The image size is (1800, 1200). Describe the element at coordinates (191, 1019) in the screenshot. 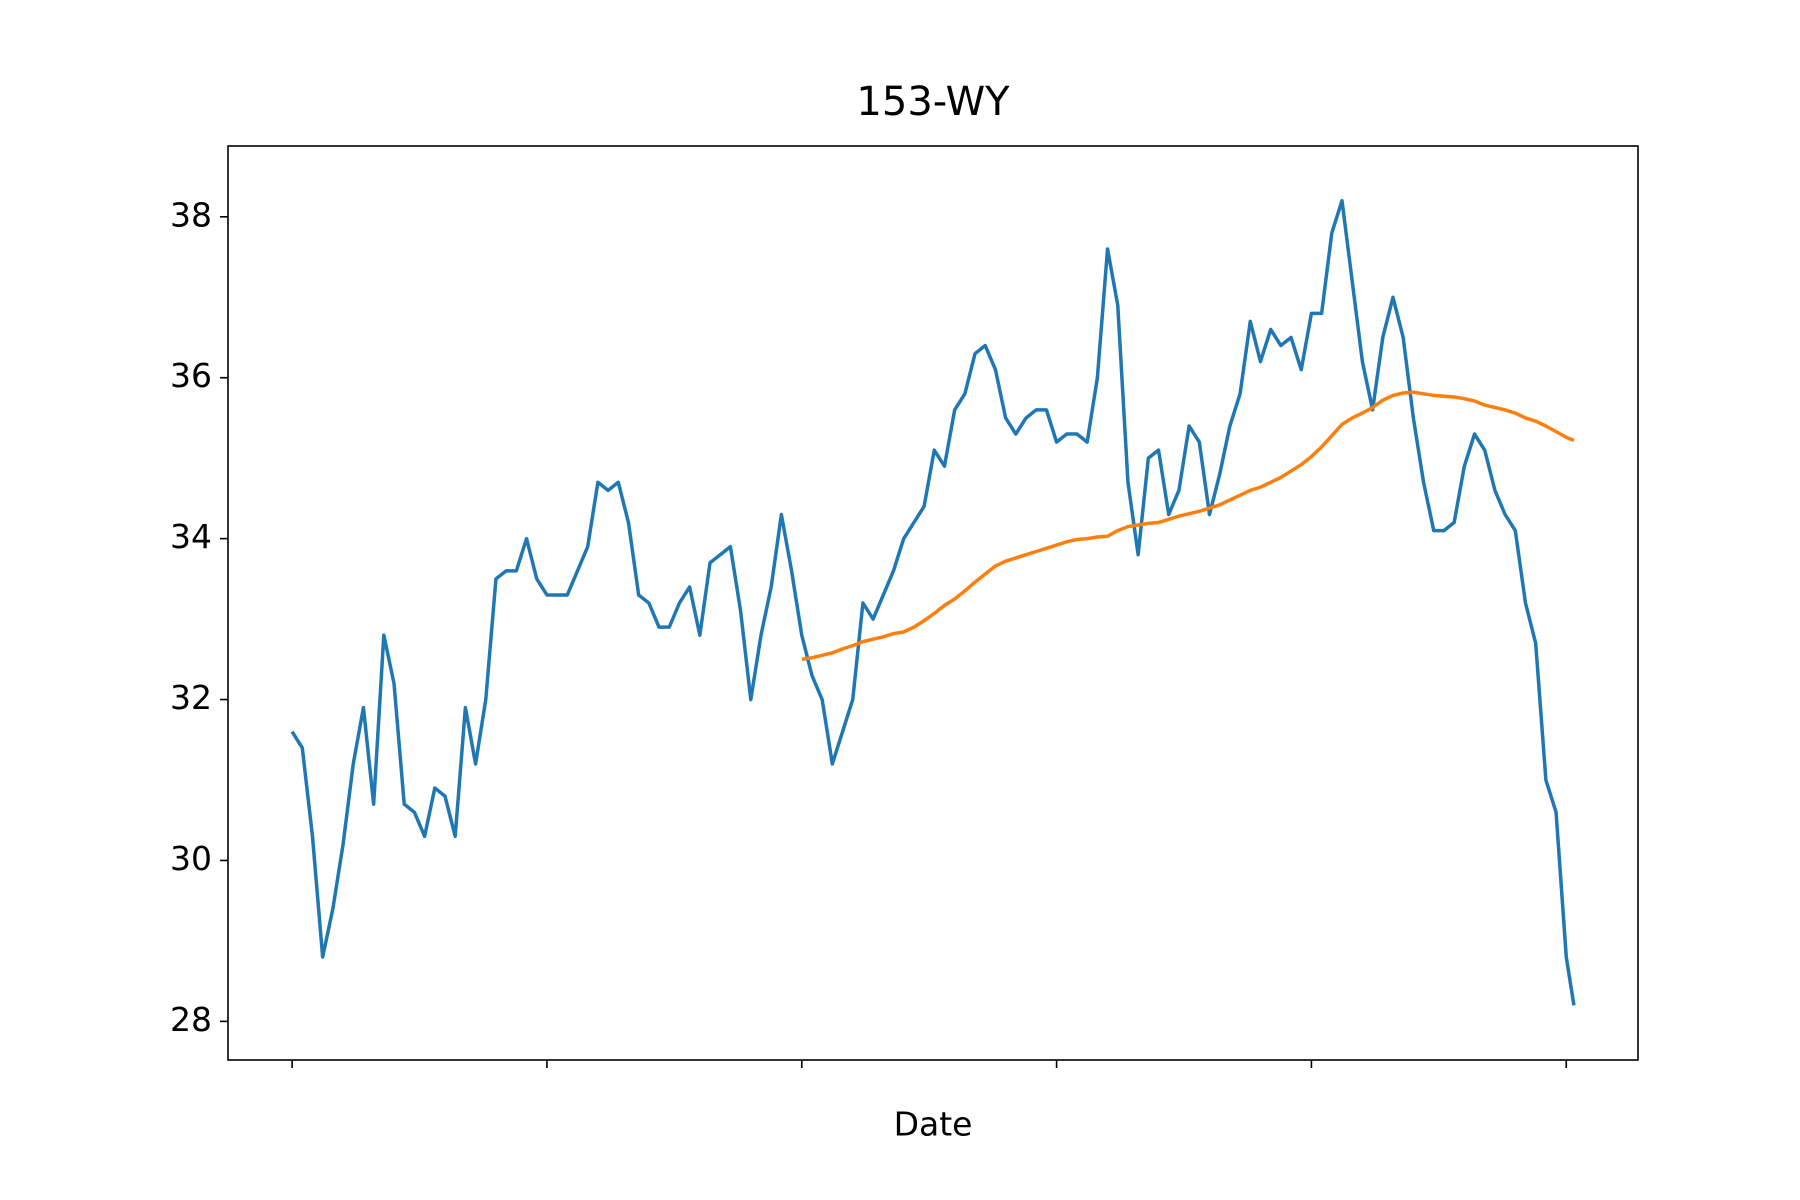

I see `y-tick-label: 28` at that location.